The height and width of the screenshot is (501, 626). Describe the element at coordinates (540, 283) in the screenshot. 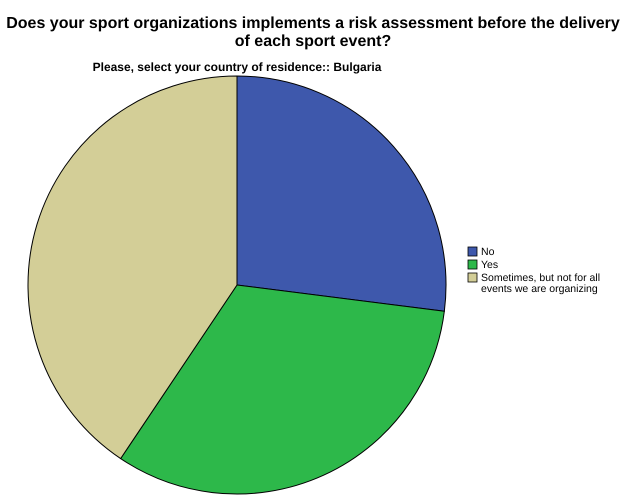

I see `legend-label: Sometimes, but not for all events we are organizing` at that location.